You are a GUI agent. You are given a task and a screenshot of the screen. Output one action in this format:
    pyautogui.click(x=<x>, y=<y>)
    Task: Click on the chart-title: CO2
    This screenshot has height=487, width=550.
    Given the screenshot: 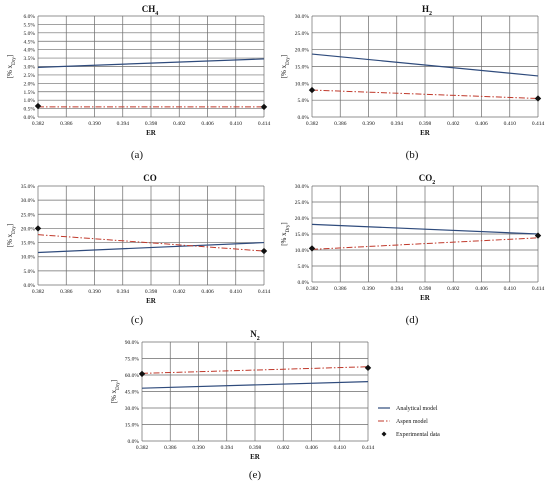 What is the action you would take?
    pyautogui.click(x=427, y=179)
    